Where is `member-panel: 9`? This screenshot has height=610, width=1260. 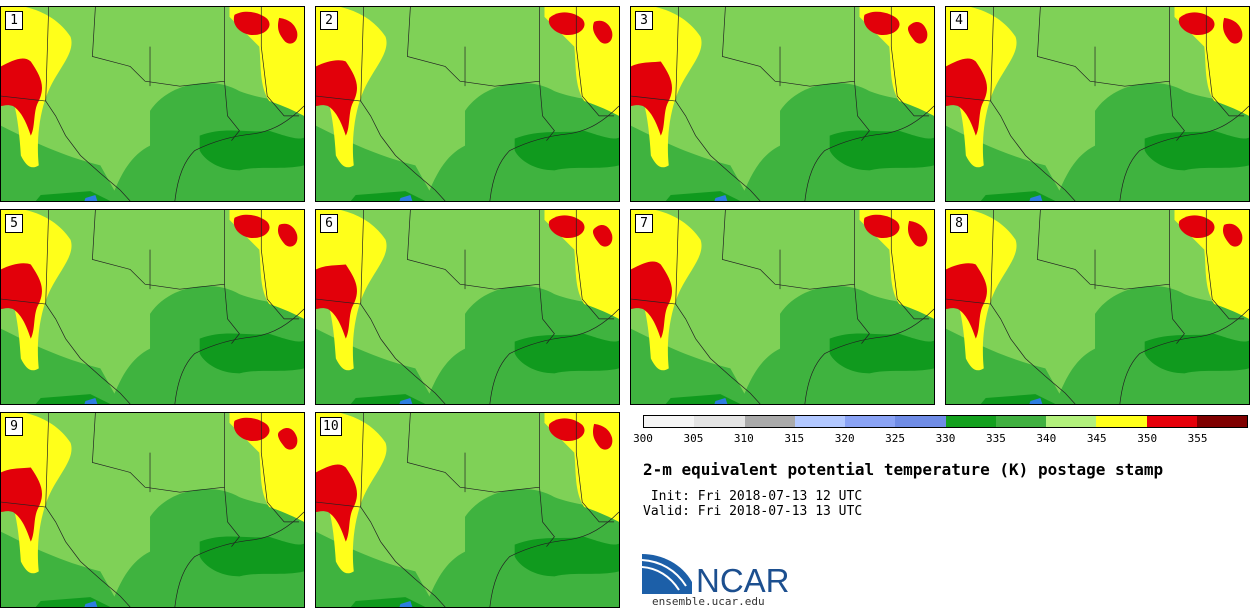
member-panel: 9 is located at coordinates (152, 510).